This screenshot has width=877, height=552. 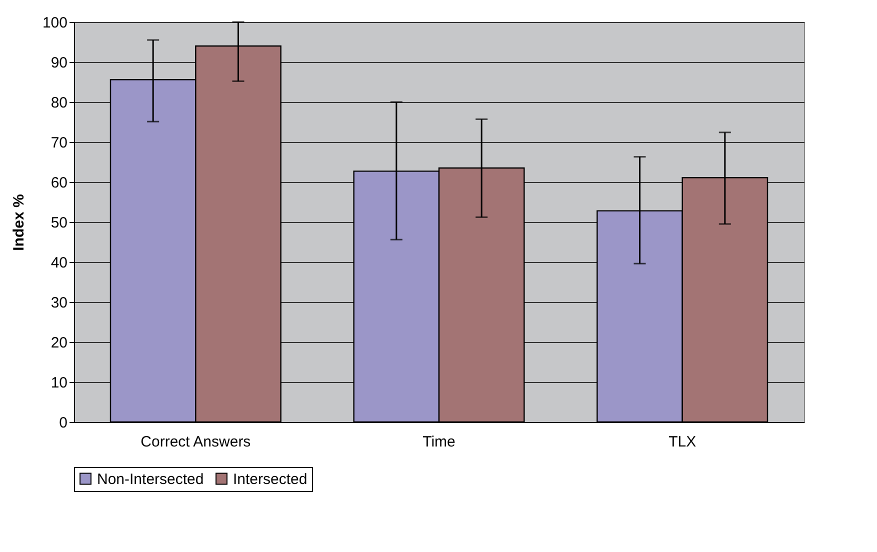 I want to click on y-tick-label: 40, so click(x=59, y=263).